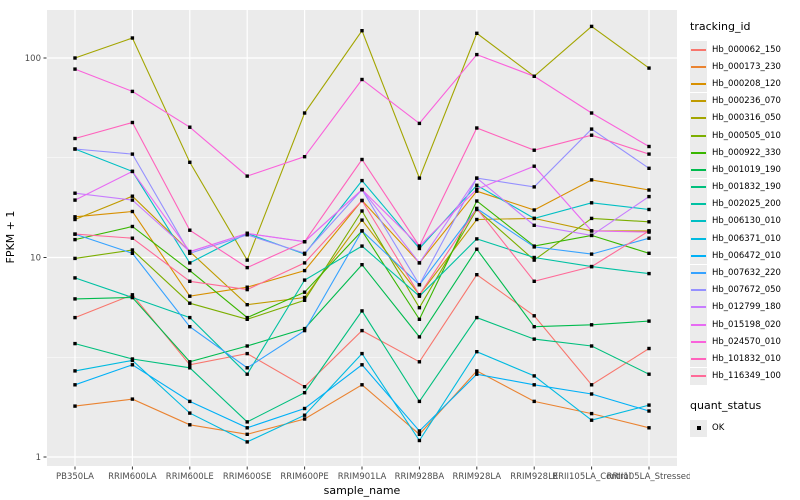  What do you see at coordinates (591, 477) in the screenshot?
I see `x-tick-label: RRII105LA_Control` at bounding box center [591, 477].